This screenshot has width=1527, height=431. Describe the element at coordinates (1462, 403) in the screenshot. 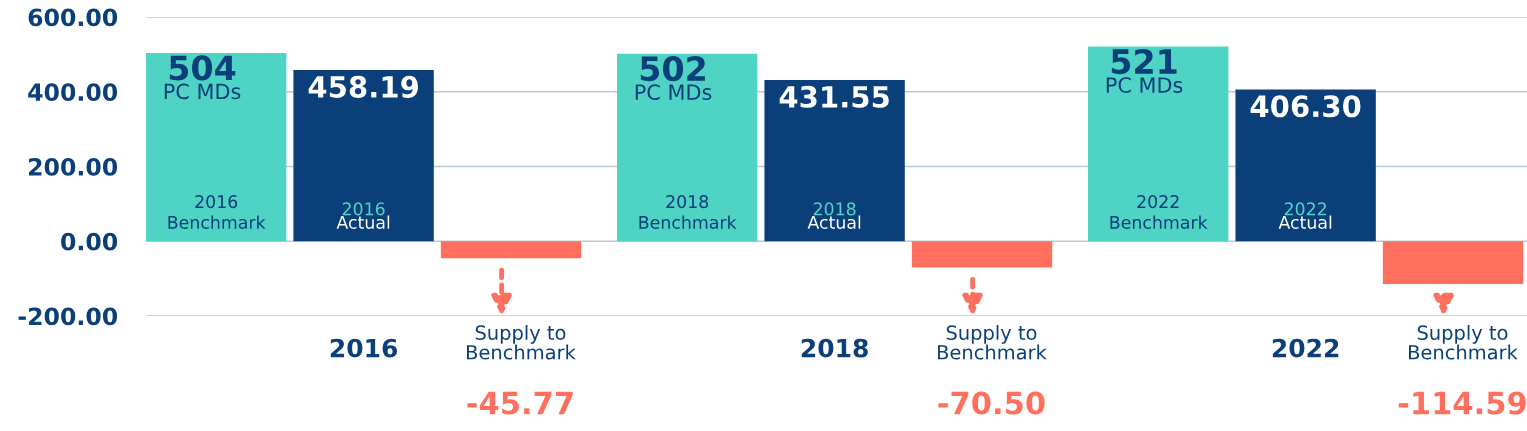

I see `data-label: -114.59` at that location.